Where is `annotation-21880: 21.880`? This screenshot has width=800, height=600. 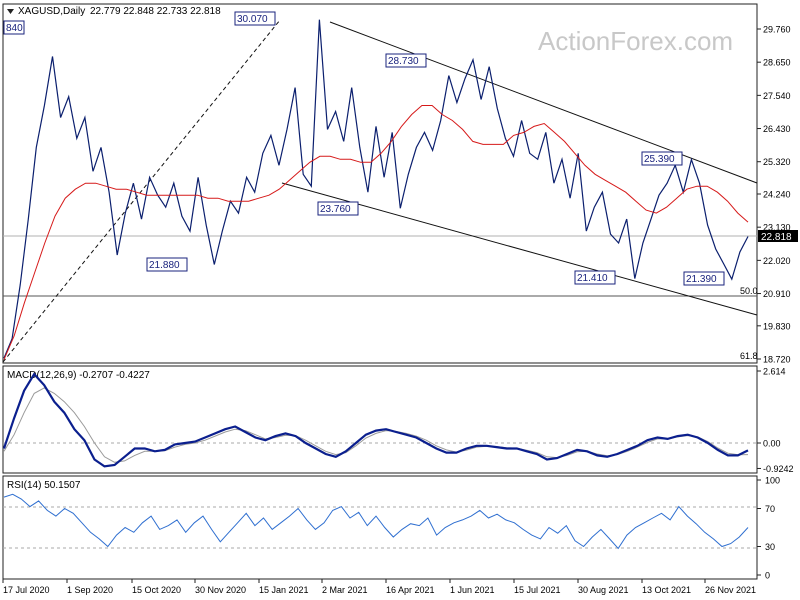 annotation-21880: 21.880 is located at coordinates (167, 264).